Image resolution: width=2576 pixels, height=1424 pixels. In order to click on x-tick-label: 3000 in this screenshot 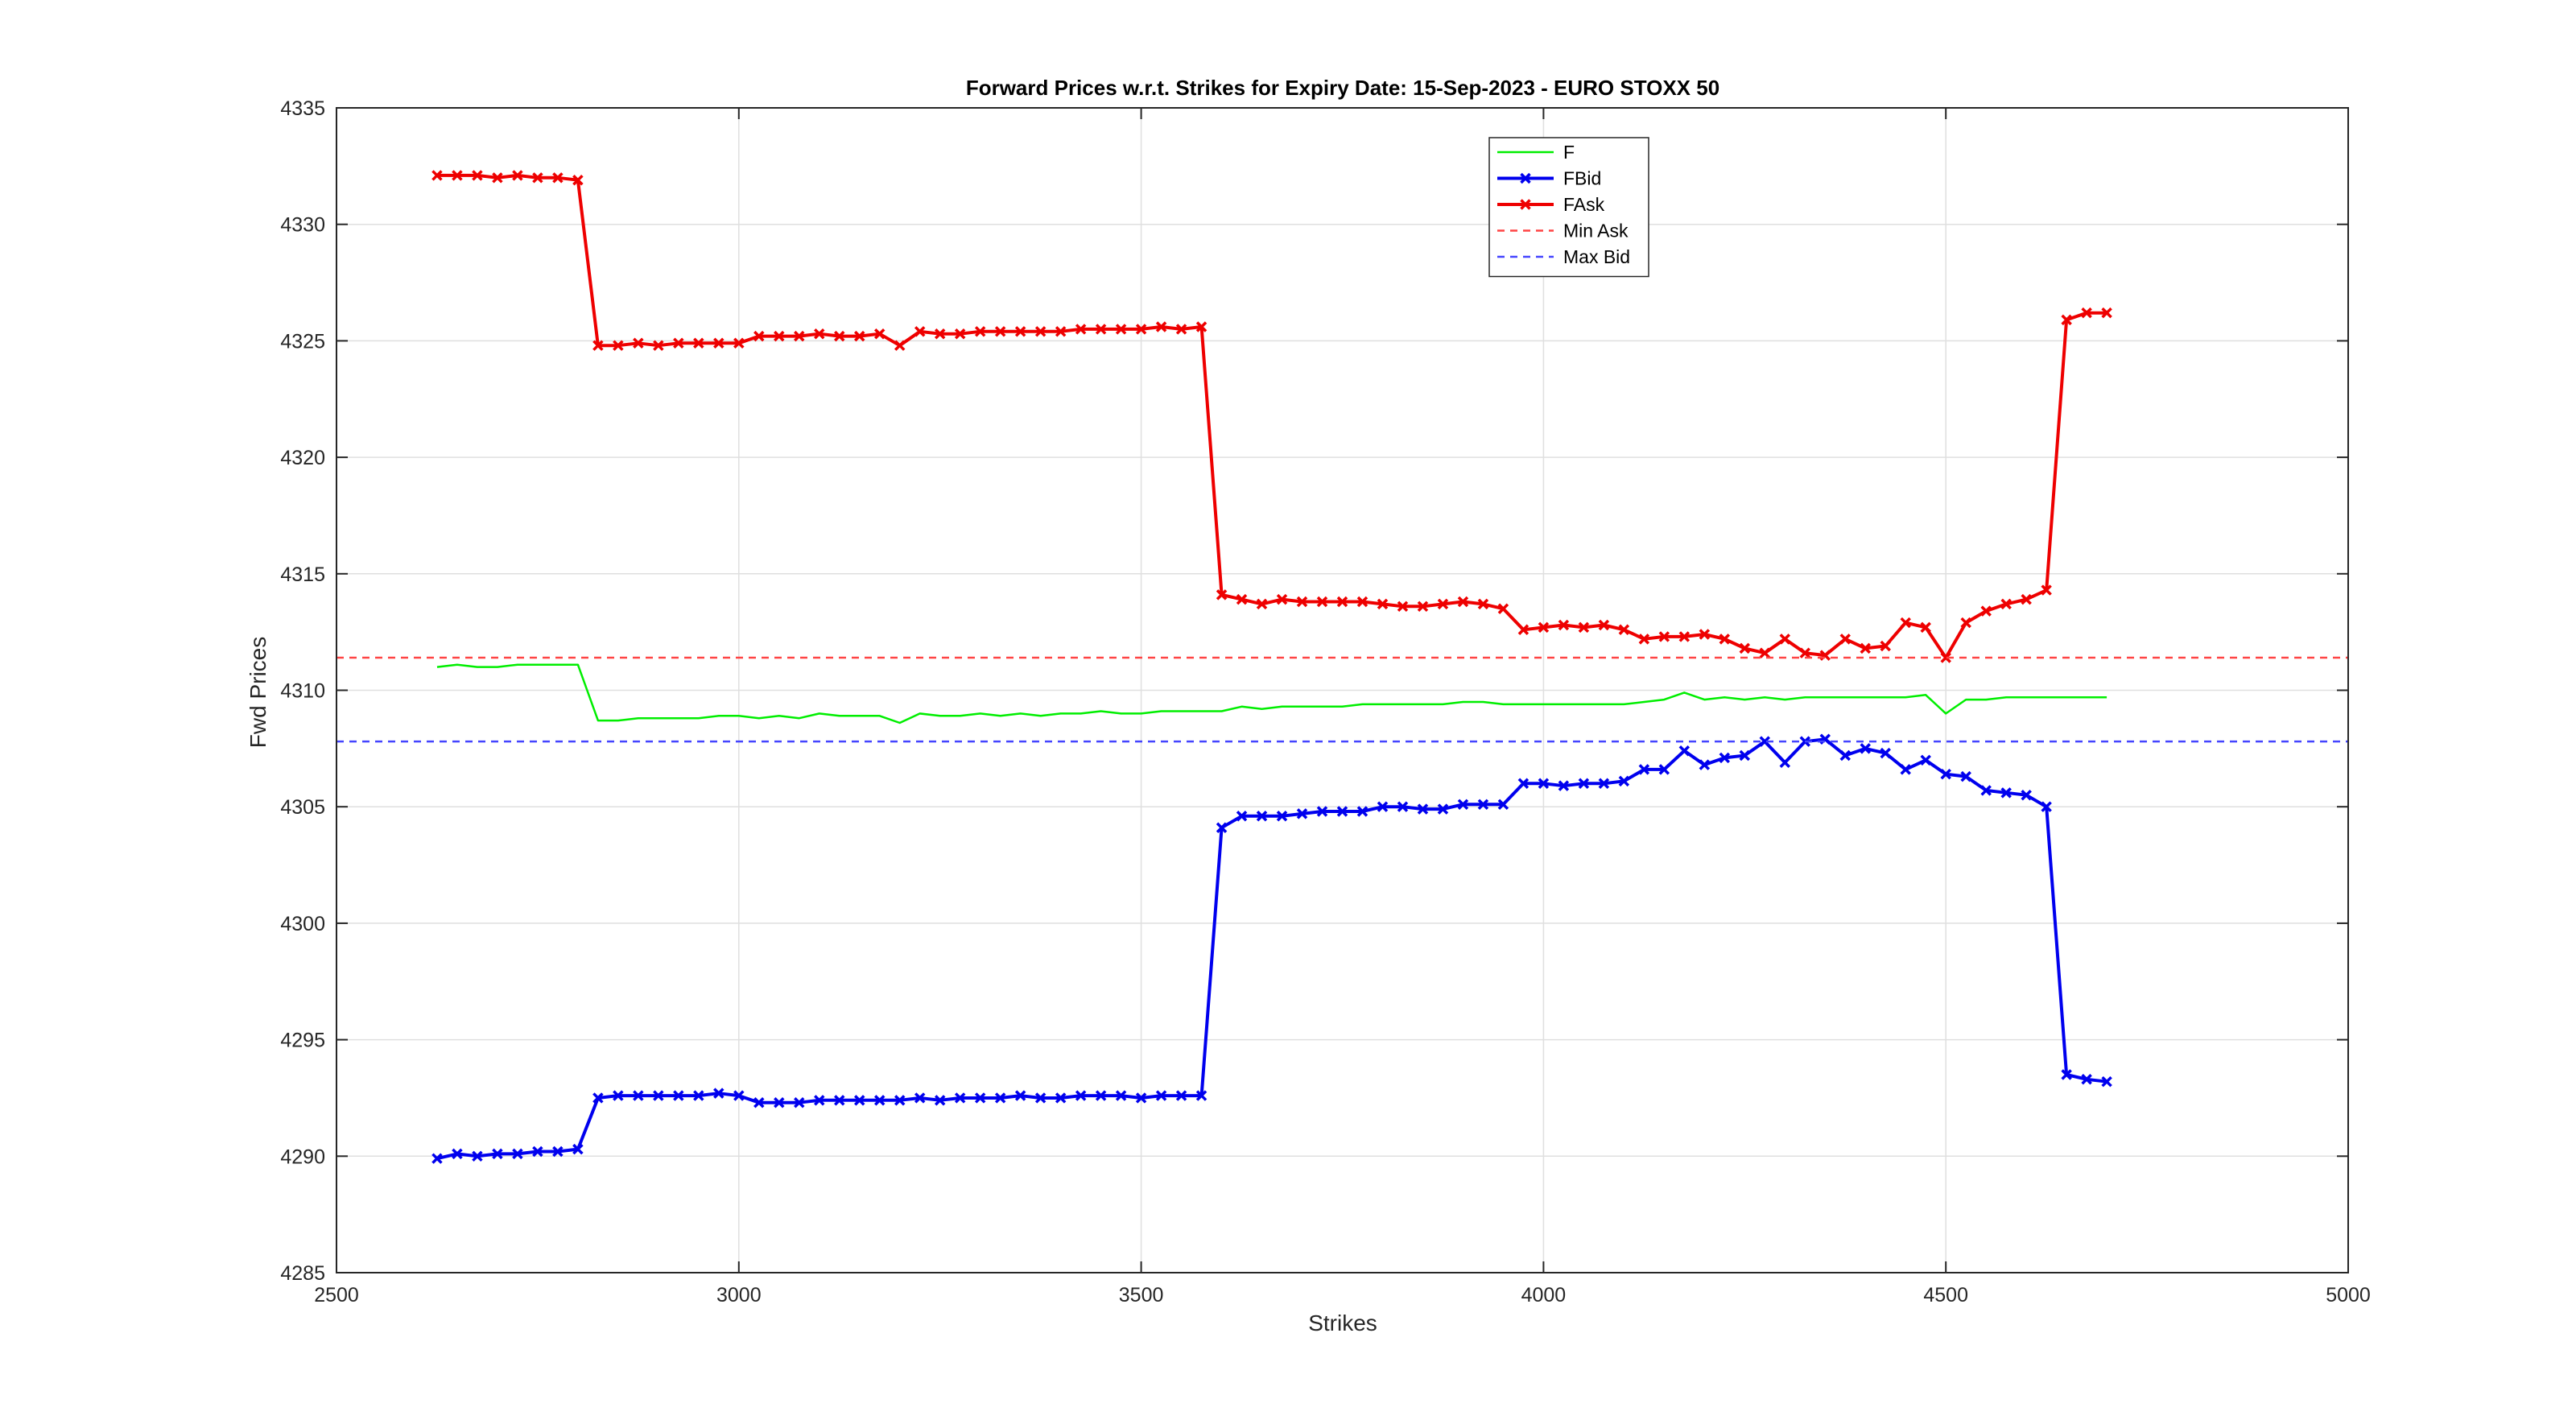, I will do `click(739, 1295)`.